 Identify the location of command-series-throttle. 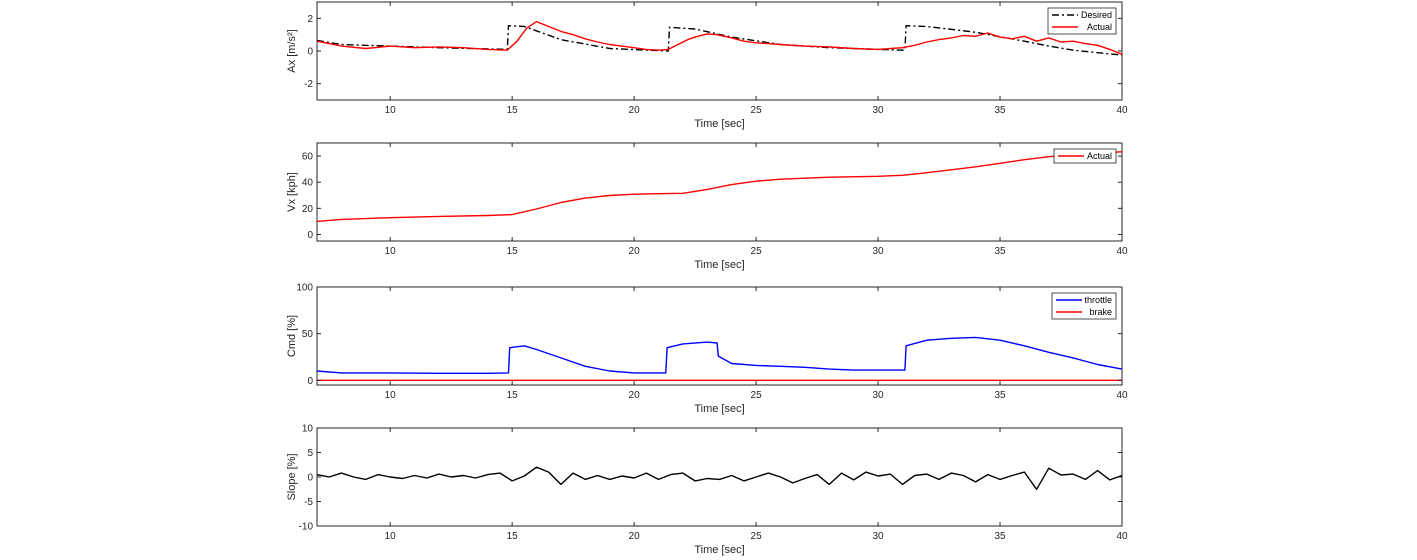
(719, 355).